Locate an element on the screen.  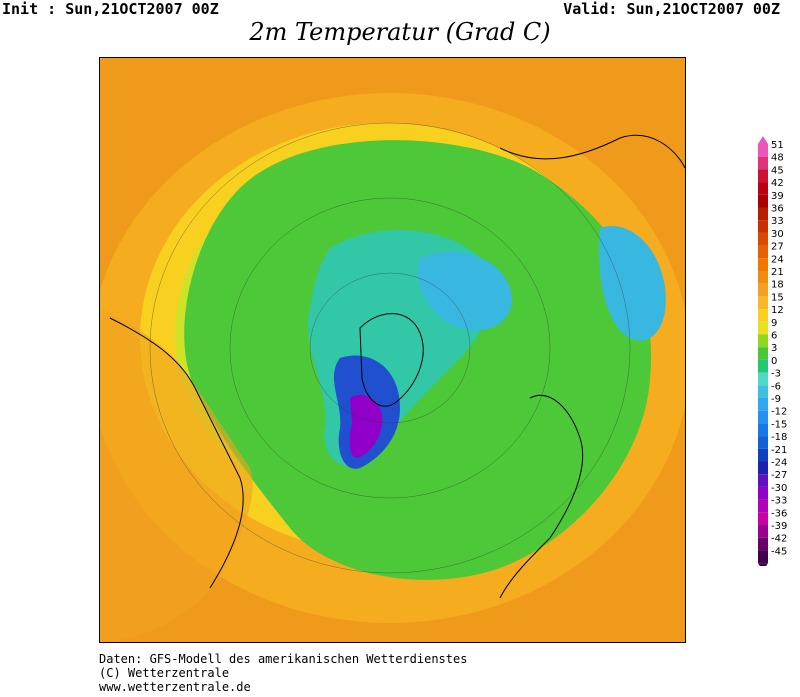
landmass-north-america is located at coordinates (176, 475).